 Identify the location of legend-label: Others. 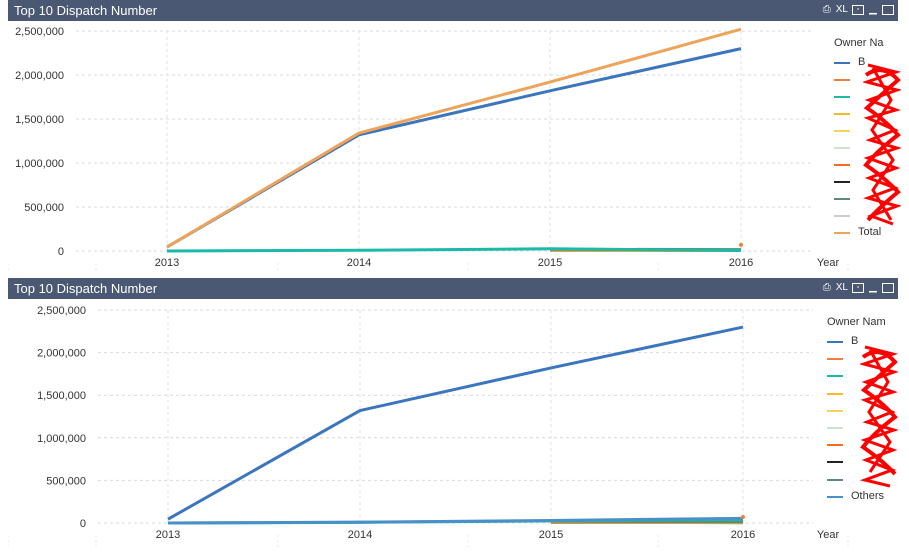
(868, 495).